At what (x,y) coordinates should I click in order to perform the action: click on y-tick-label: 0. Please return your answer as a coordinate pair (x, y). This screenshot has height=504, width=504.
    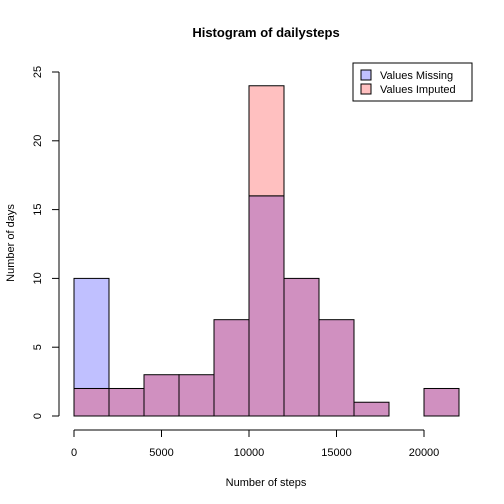
    Looking at the image, I should click on (38, 416).